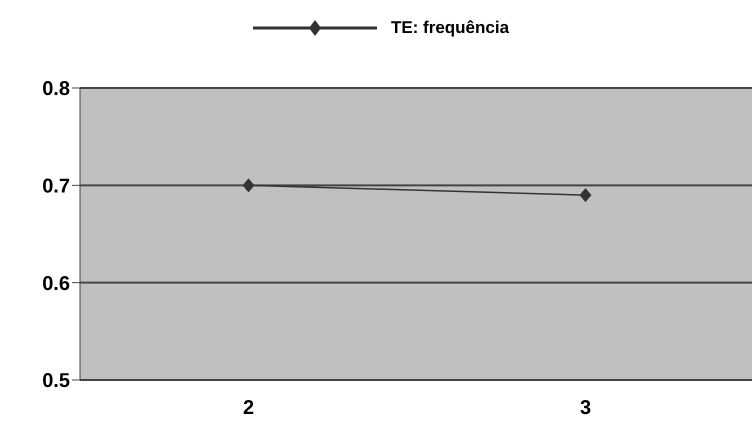 The width and height of the screenshot is (752, 438). I want to click on text: TE: frequência, so click(450, 28).